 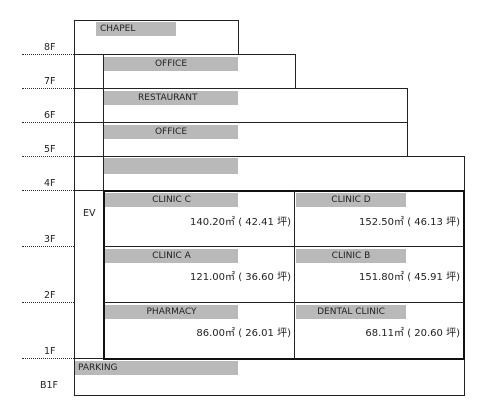 What do you see at coordinates (50, 183) in the screenshot?
I see `floor-label-4f: 4F` at bounding box center [50, 183].